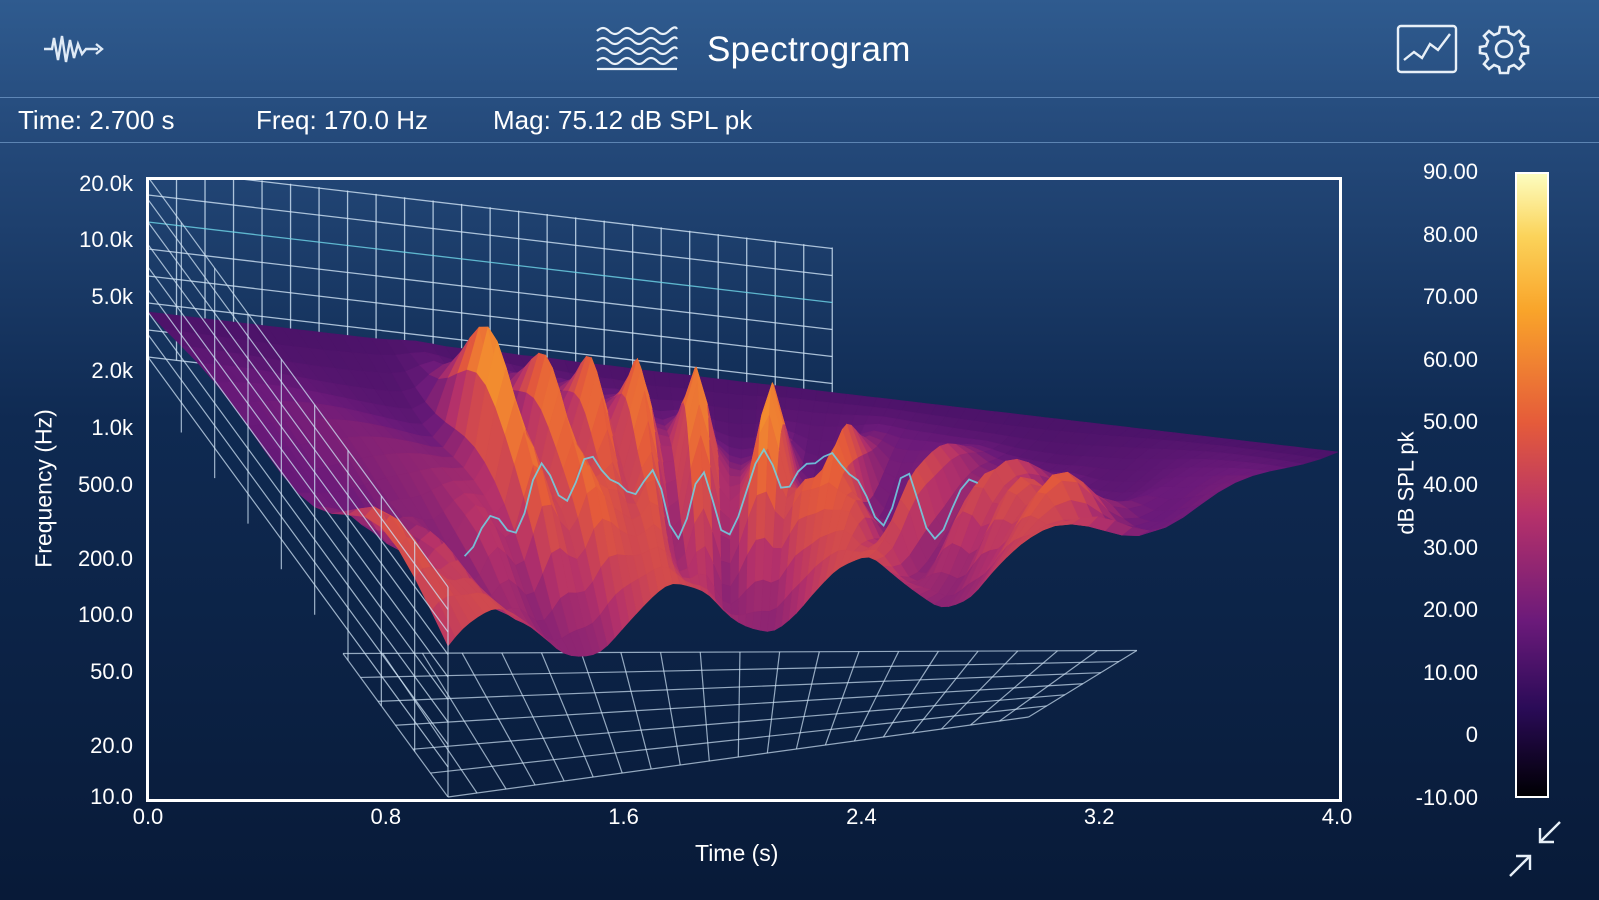 The width and height of the screenshot is (1599, 900). I want to click on chart-view-icon, so click(1427, 49).